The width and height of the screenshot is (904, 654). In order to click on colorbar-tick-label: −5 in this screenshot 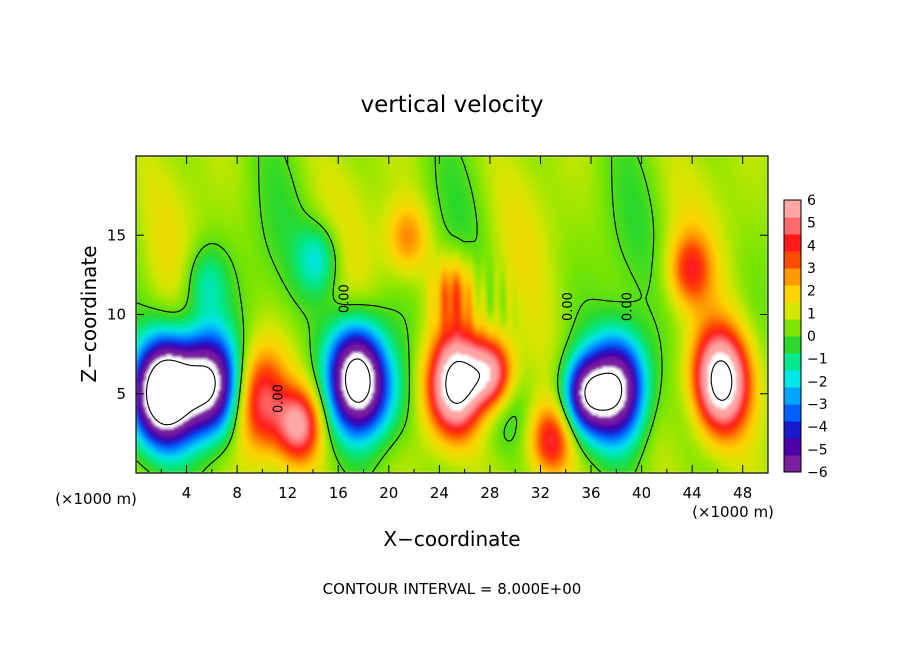, I will do `click(817, 450)`.